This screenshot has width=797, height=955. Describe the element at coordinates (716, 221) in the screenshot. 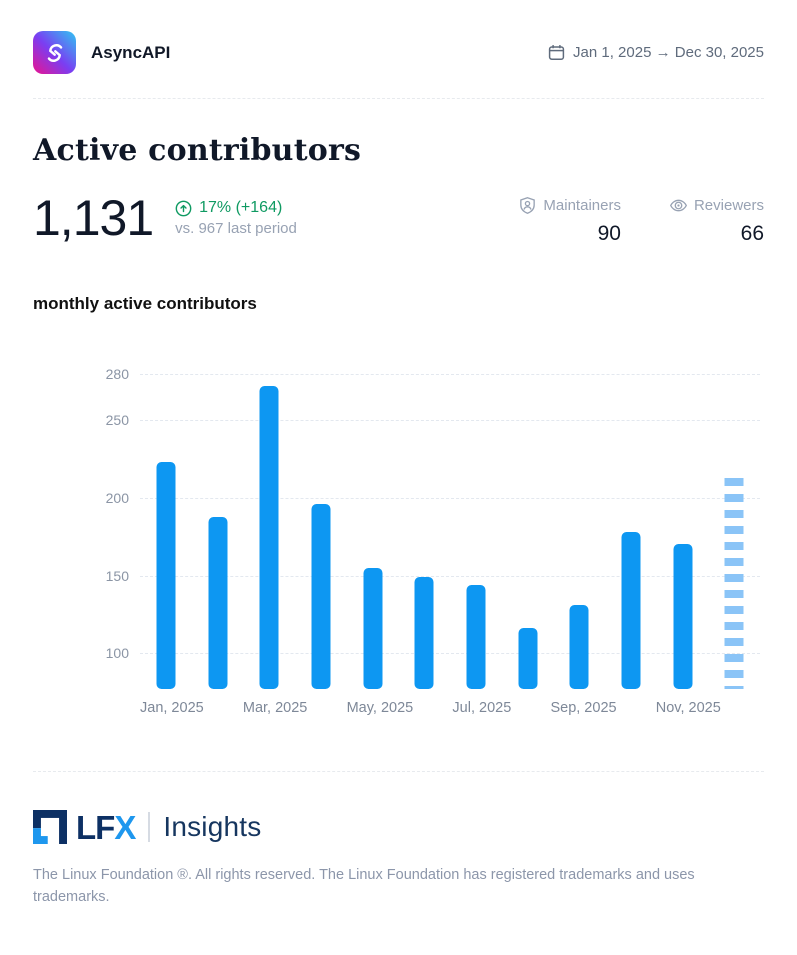

I see `reviewers-stat: Reviewers 66` at that location.